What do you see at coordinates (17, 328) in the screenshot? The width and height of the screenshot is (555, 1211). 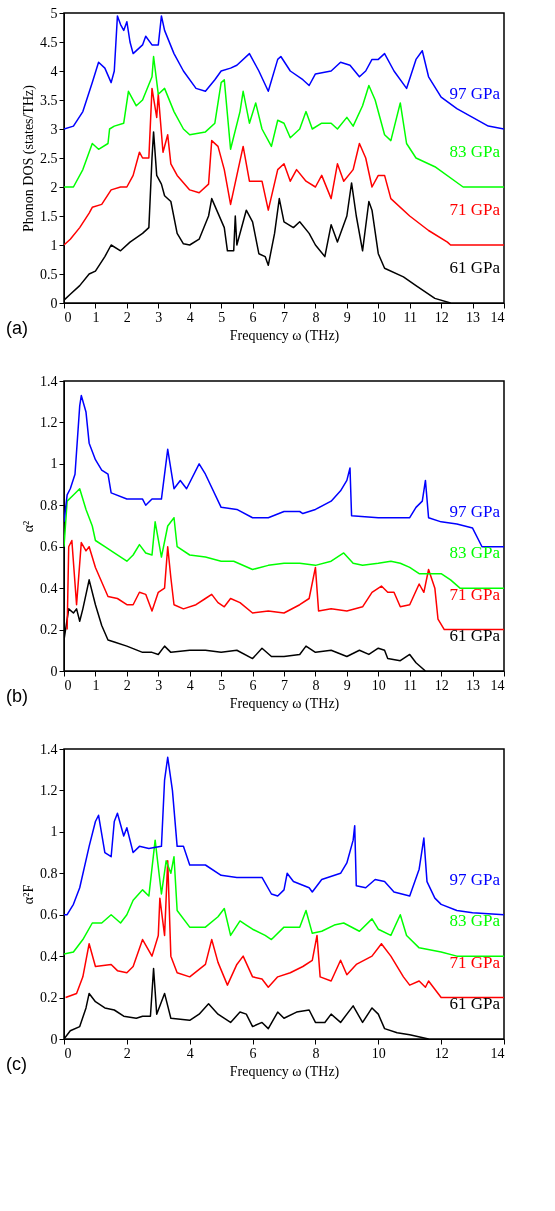 I see `text: (a)` at bounding box center [17, 328].